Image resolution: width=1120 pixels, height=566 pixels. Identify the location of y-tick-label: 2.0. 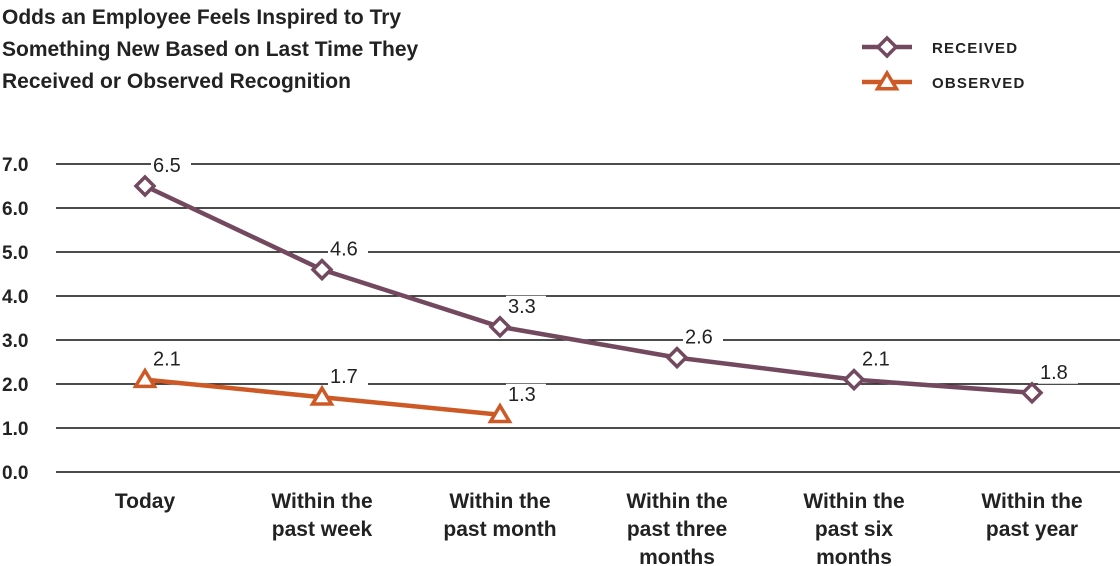
(15, 385).